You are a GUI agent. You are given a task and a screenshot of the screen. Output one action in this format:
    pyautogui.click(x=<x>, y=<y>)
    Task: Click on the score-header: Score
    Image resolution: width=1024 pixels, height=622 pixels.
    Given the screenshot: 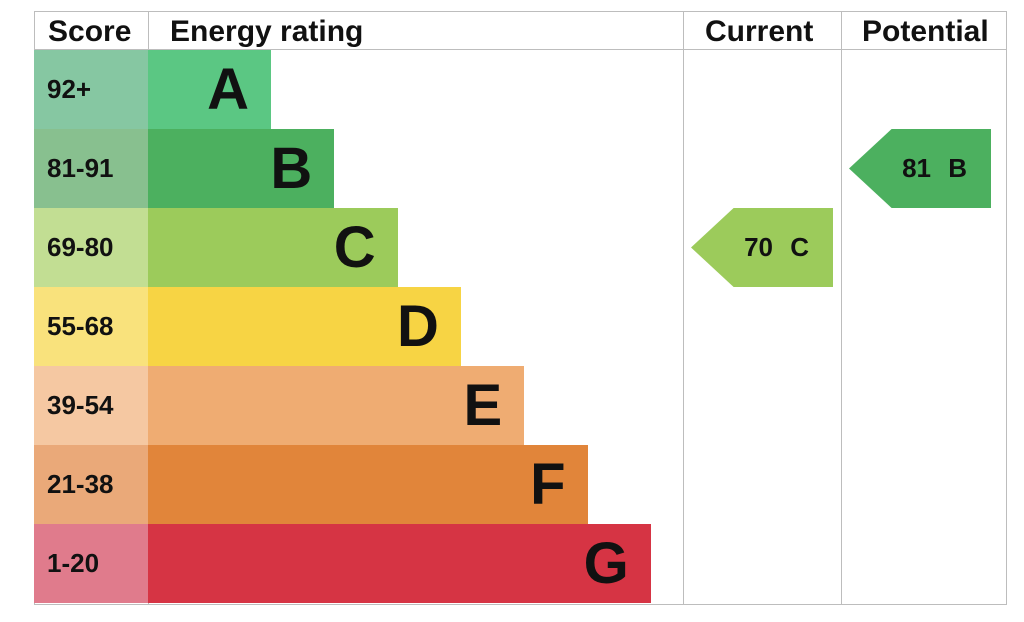 What is the action you would take?
    pyautogui.click(x=90, y=31)
    